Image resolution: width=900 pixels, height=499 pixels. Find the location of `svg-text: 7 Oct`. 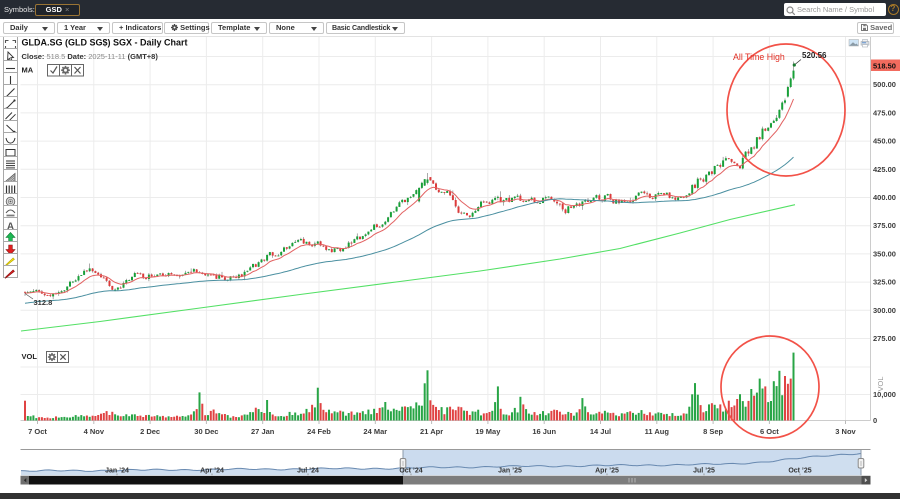

svg-text: 7 Oct is located at coordinates (37, 431).